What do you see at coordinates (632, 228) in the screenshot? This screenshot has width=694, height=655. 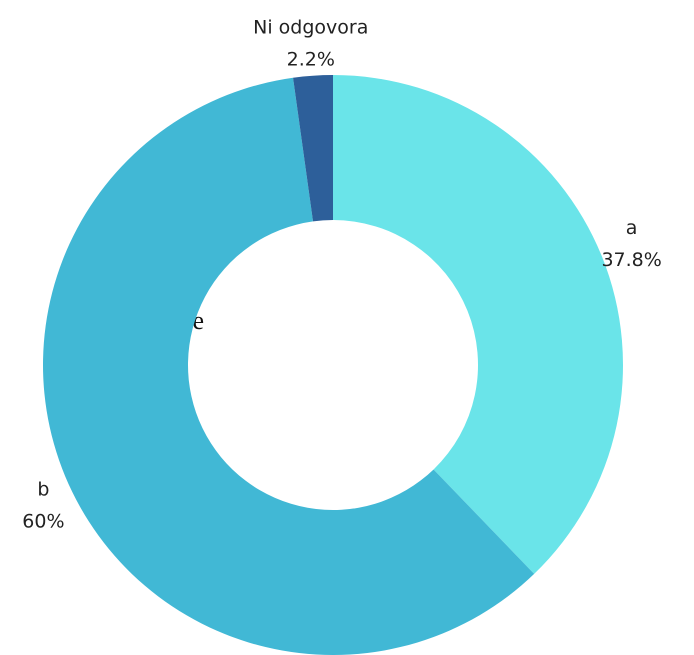 I see `slice-label: a` at bounding box center [632, 228].